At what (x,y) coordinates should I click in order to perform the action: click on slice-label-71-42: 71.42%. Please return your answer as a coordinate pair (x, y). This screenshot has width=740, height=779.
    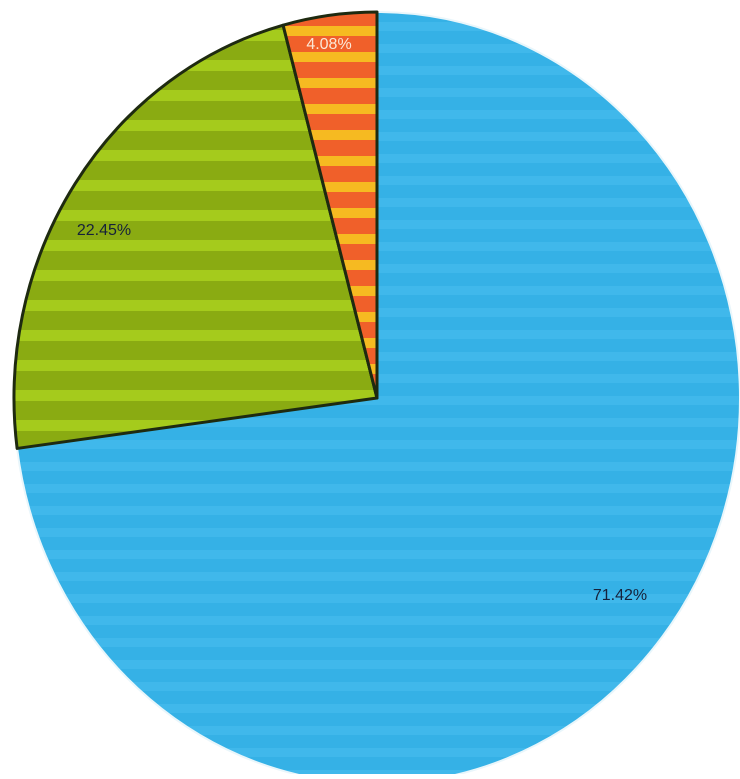
    Looking at the image, I should click on (620, 595).